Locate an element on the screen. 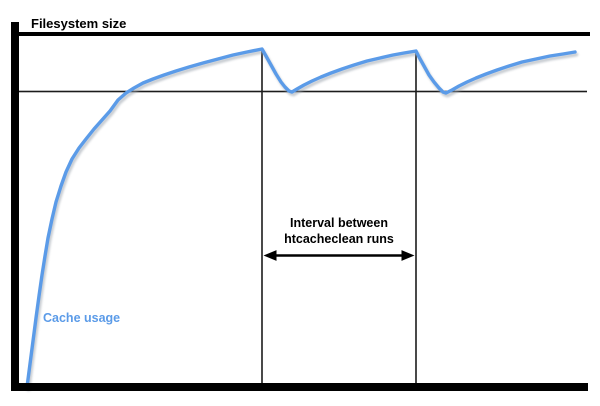 Image resolution: width=600 pixels, height=406 pixels. x-axis is located at coordinates (299, 387).